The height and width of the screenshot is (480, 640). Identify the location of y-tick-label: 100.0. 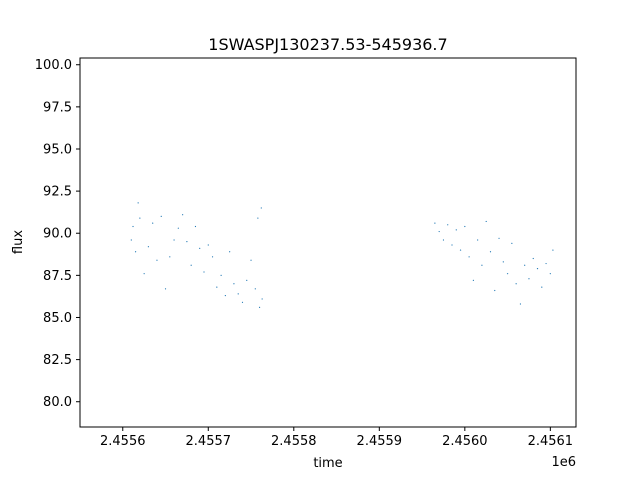
(53, 65).